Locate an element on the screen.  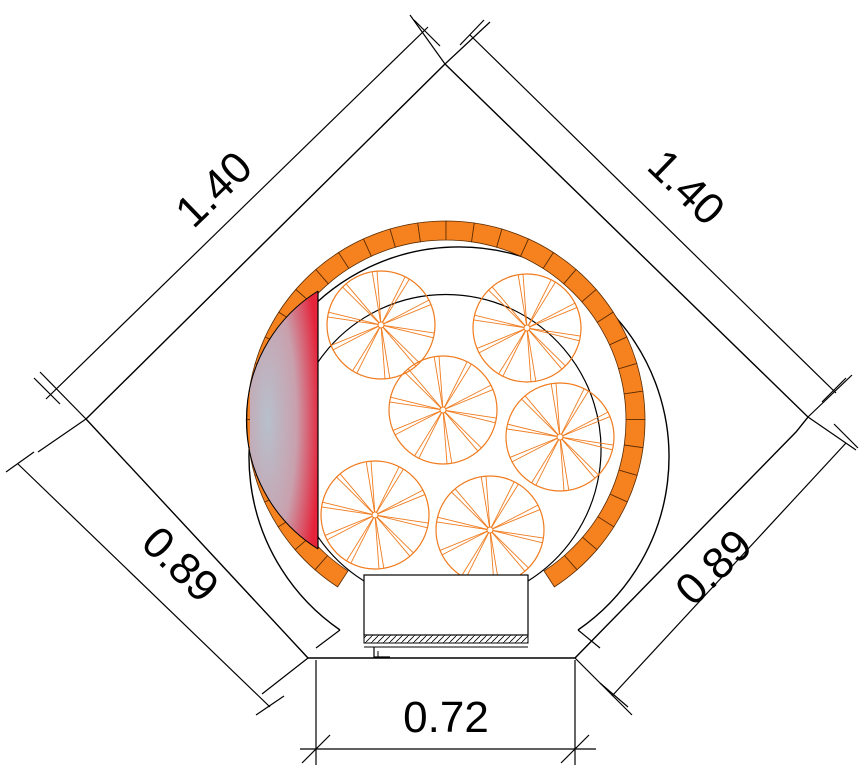
sauna-inner-wall is located at coordinates (446, 437).